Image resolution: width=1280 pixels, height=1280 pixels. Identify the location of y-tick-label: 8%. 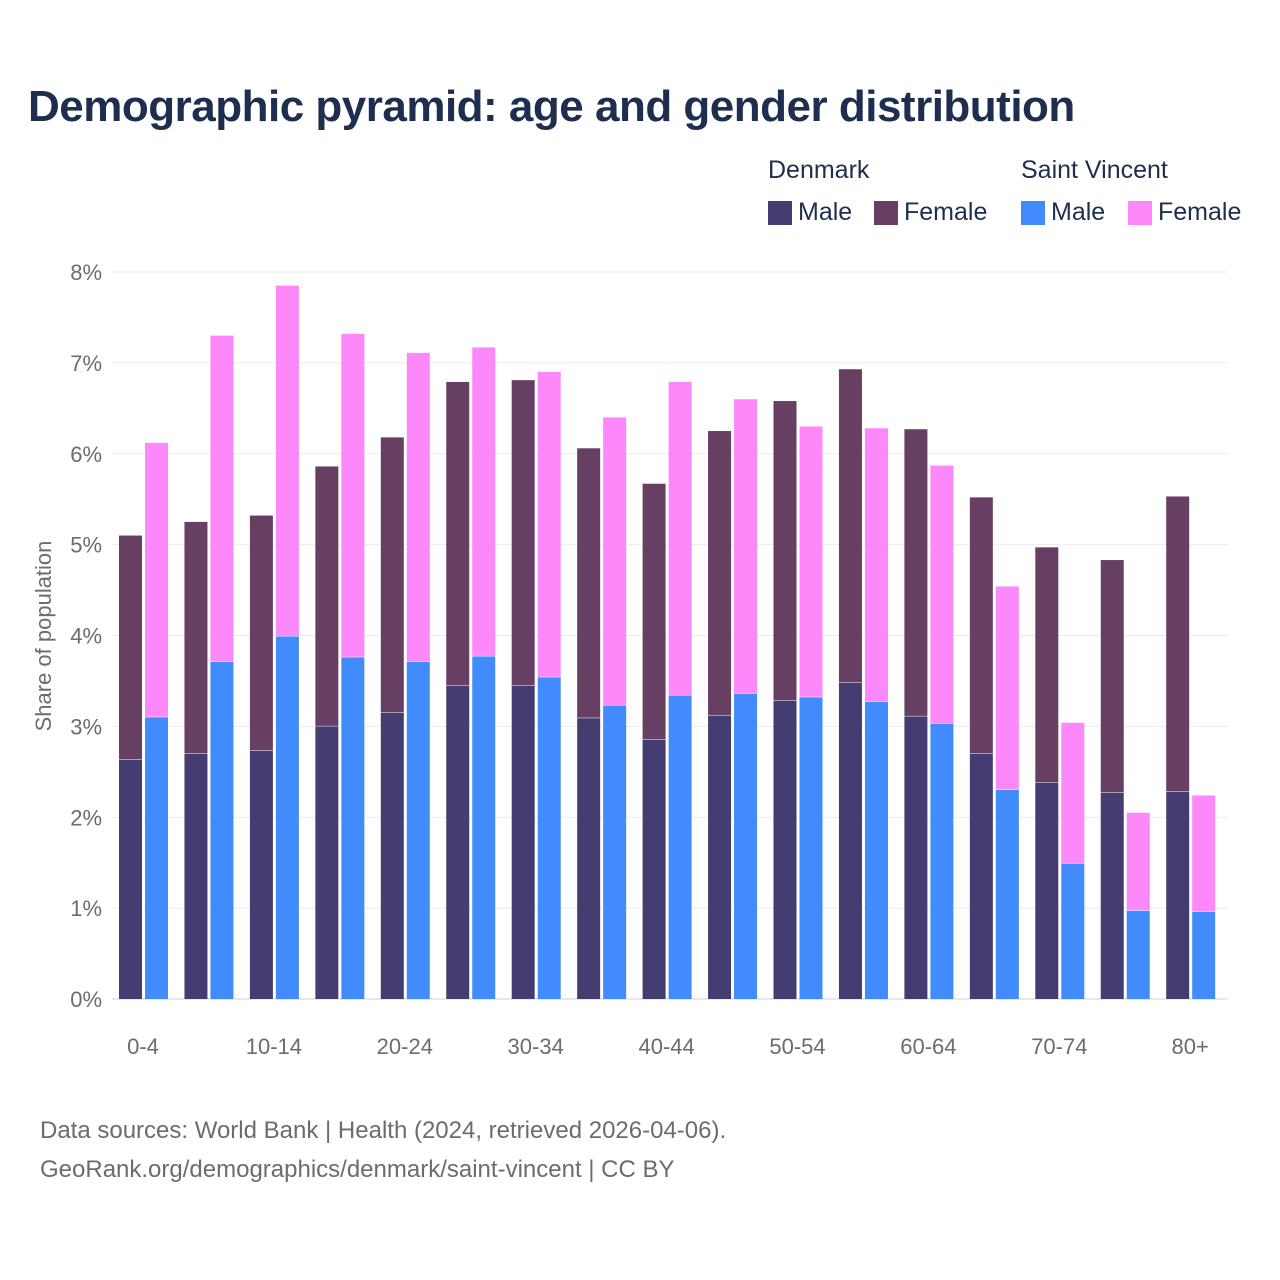
(86, 272).